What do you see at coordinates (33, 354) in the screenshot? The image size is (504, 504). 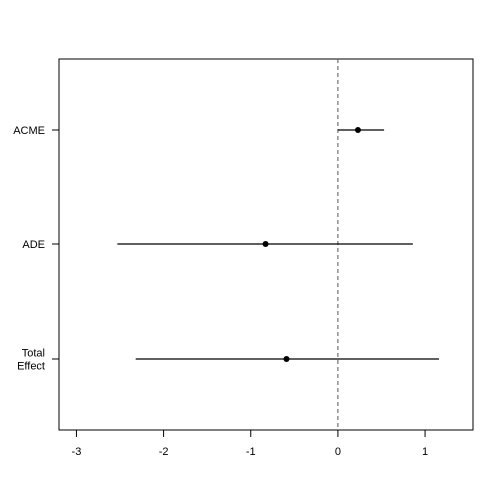 I see `y-tick-label: Total` at bounding box center [33, 354].